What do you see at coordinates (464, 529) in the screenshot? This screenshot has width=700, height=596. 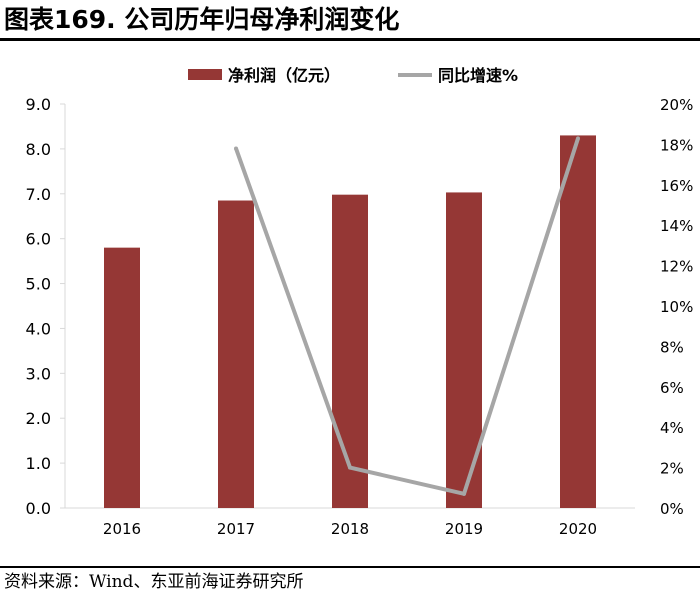 I see `x-tick-label: 2019` at bounding box center [464, 529].